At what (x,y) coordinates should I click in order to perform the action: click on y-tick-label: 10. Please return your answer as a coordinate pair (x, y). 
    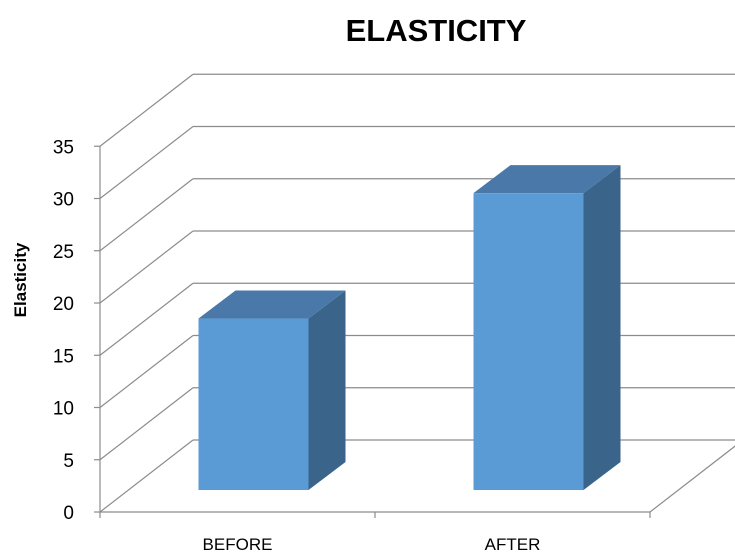
    Looking at the image, I should click on (63, 409).